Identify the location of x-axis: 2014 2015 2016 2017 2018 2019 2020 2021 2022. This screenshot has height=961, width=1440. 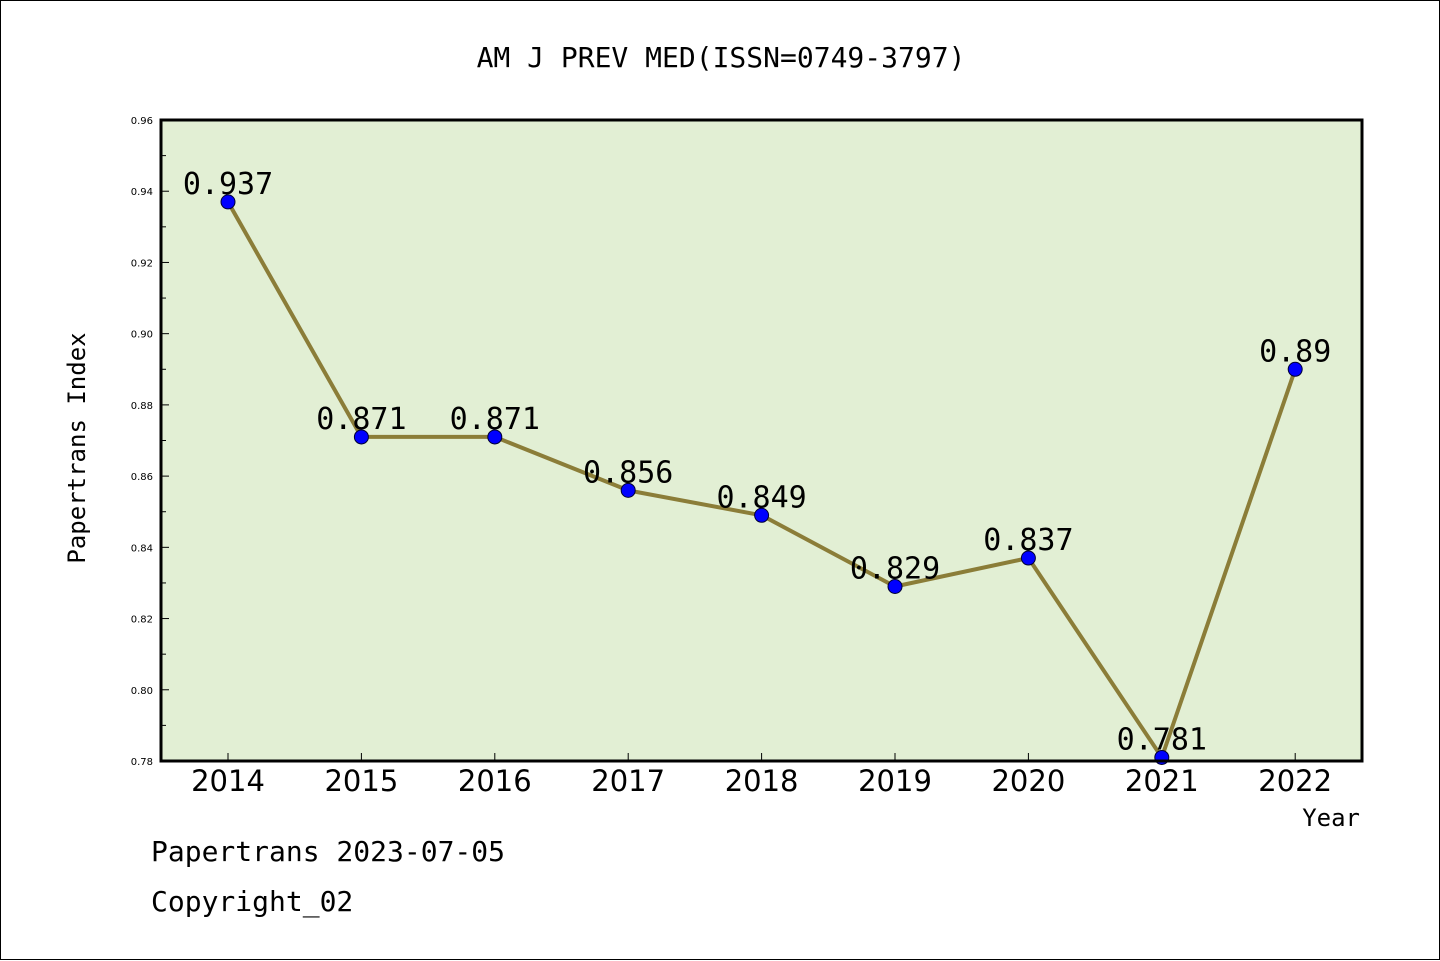
(761, 775).